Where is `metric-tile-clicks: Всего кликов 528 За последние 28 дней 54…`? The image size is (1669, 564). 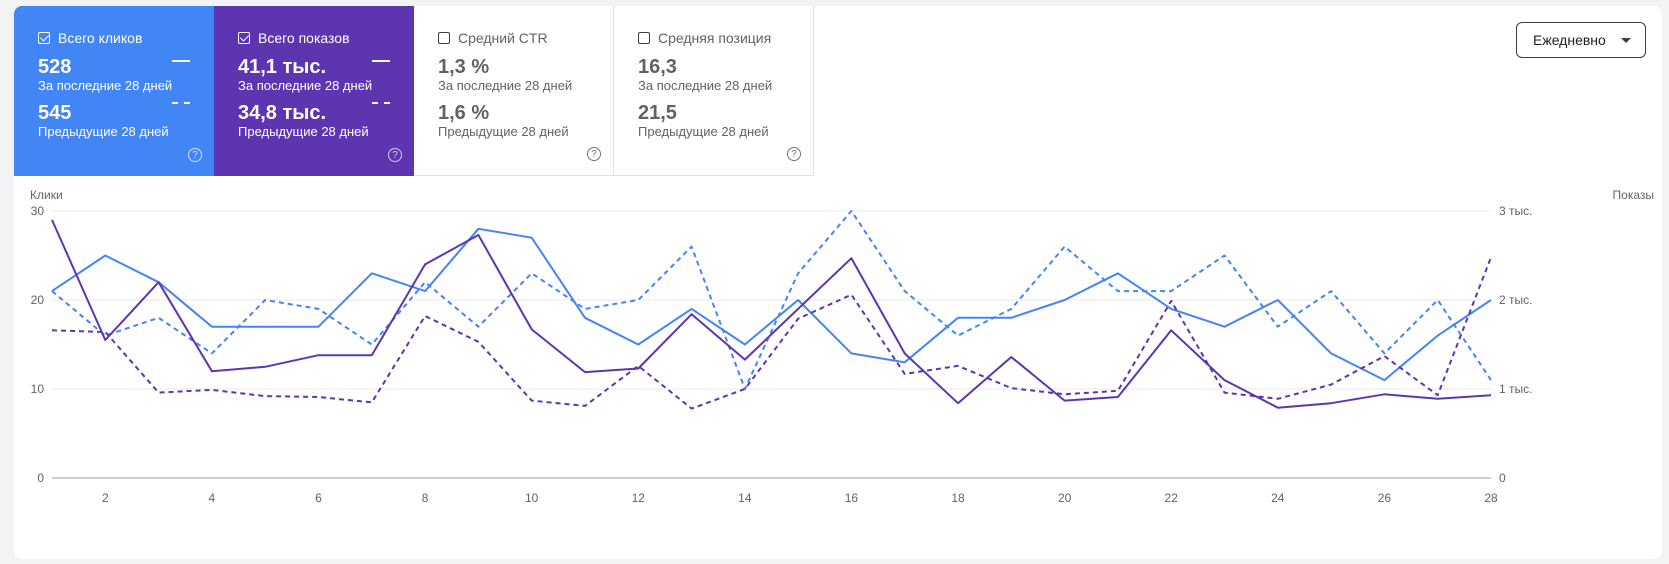
metric-tile-clicks: Всего кликов 528 За последние 28 дней 54… is located at coordinates (114, 91).